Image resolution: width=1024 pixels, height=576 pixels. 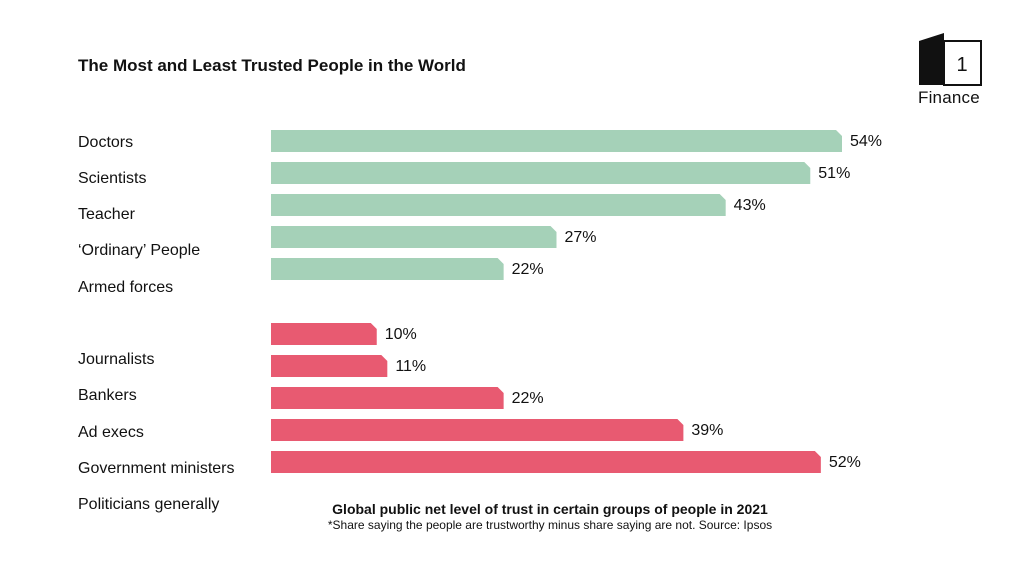 What do you see at coordinates (126, 287) in the screenshot?
I see `category-label-armed-forces: Armed forces` at bounding box center [126, 287].